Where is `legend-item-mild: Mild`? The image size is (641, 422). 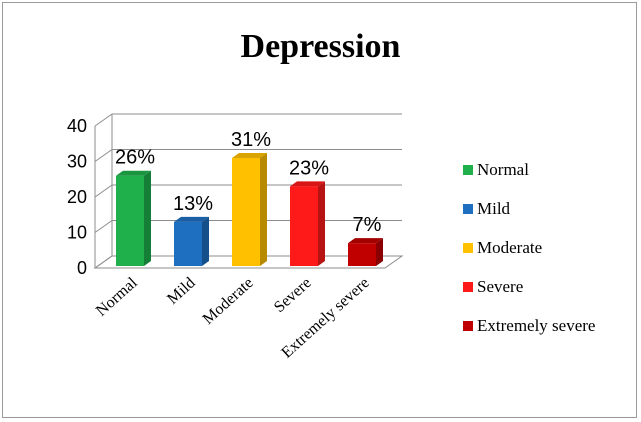
legend-item-mild: Mild is located at coordinates (550, 209).